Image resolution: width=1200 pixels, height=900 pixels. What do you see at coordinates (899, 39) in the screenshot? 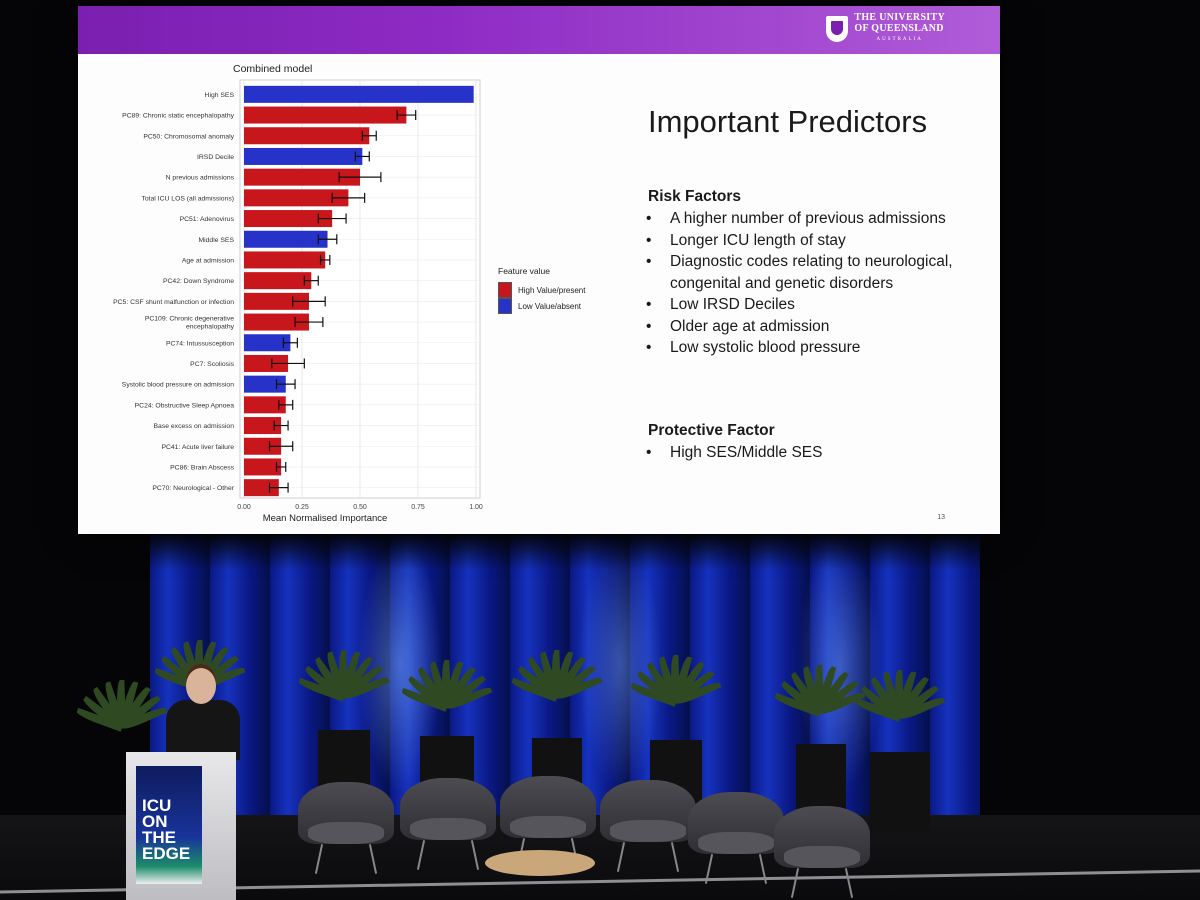
I see `logo-line-3: Australia` at bounding box center [899, 39].